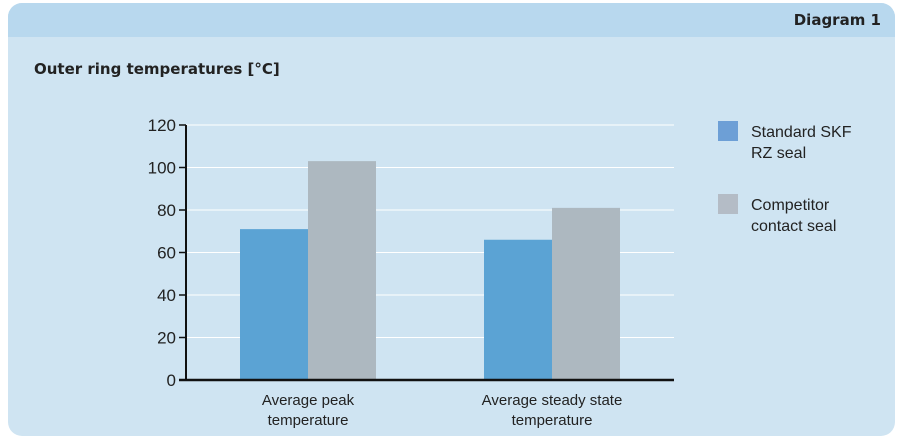  Describe the element at coordinates (157, 69) in the screenshot. I see `chart-title: Outer ring temperatures [°C]` at that location.